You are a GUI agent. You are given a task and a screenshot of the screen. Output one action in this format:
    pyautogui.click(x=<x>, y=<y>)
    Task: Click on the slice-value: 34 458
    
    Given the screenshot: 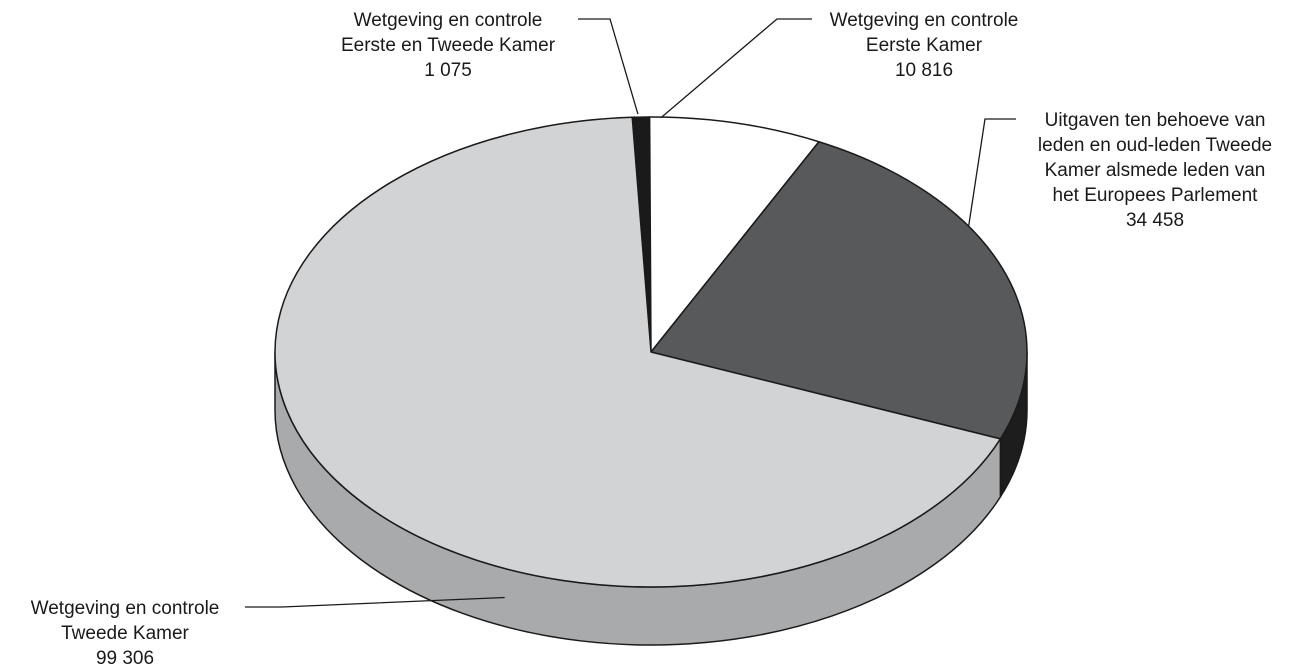 What is the action you would take?
    pyautogui.click(x=1155, y=220)
    